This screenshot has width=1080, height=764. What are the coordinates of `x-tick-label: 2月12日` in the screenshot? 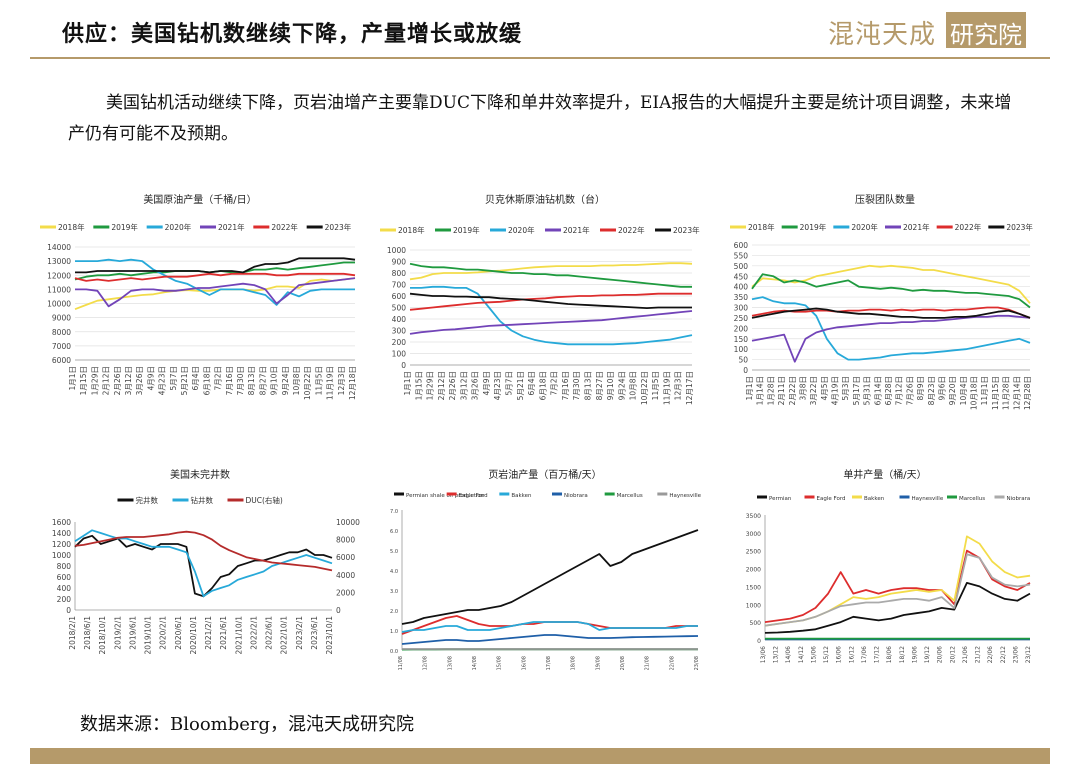 It's located at (106, 380).